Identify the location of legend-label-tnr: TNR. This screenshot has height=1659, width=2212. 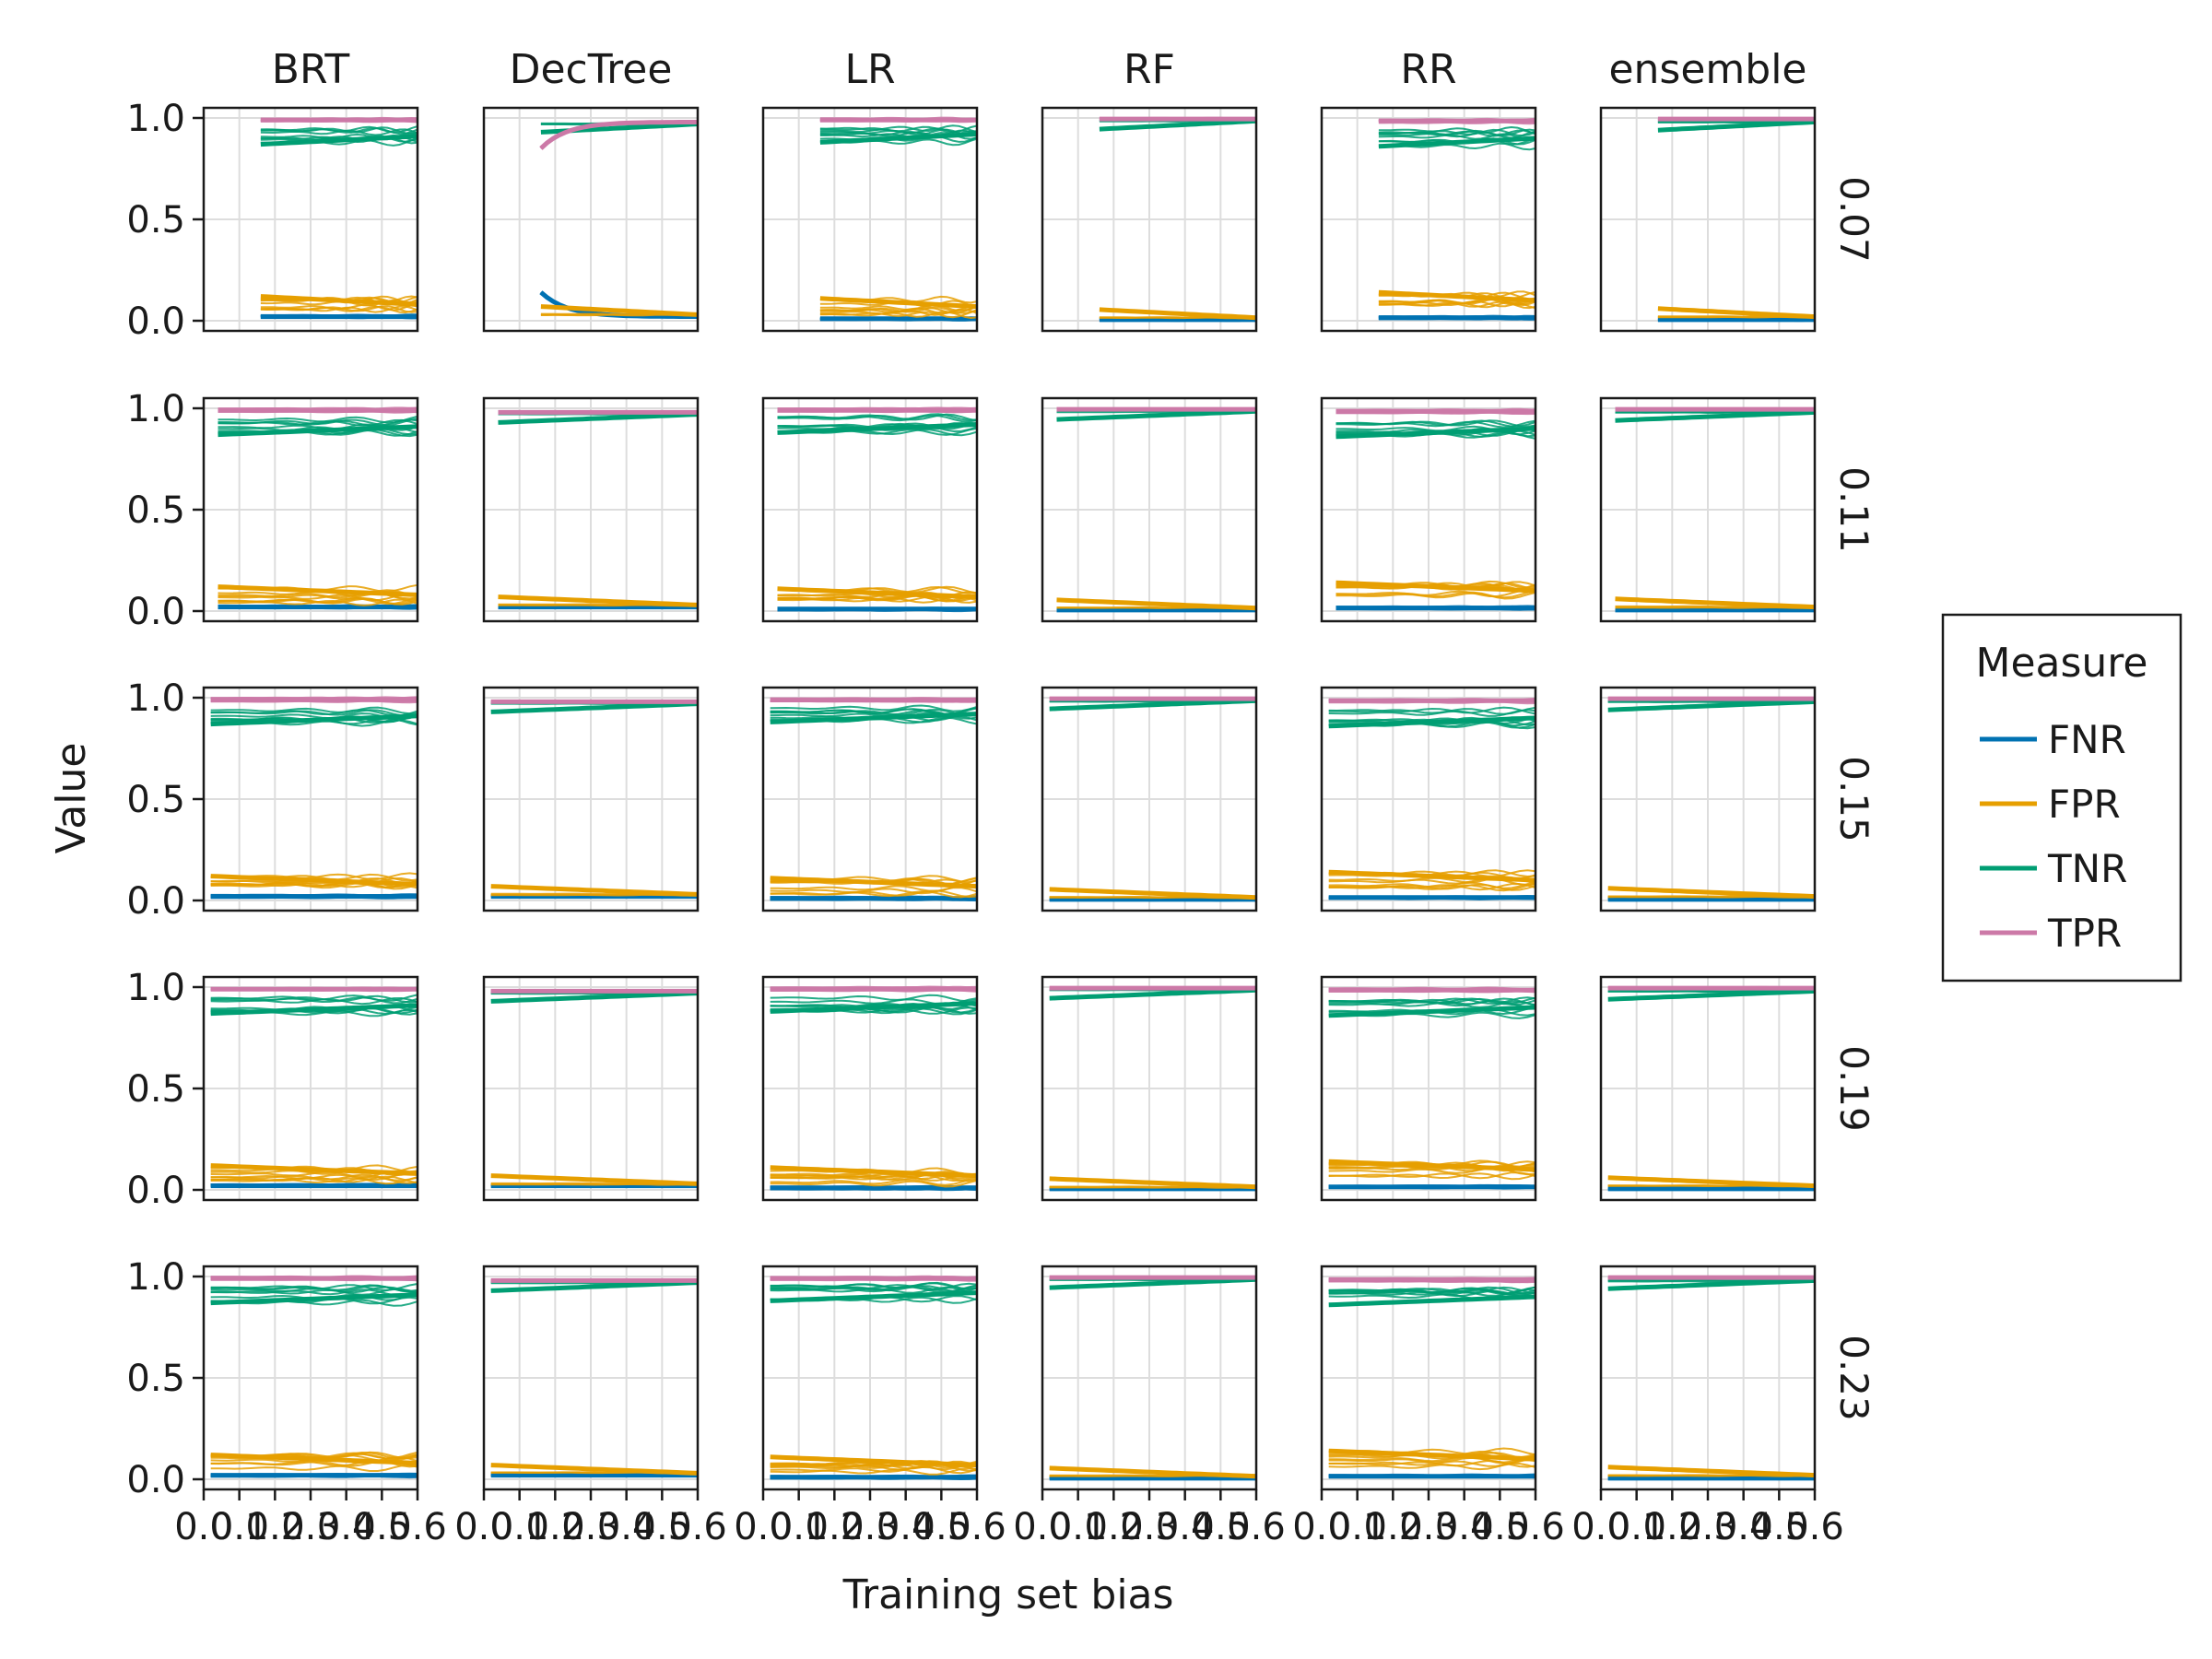
(2087, 868).